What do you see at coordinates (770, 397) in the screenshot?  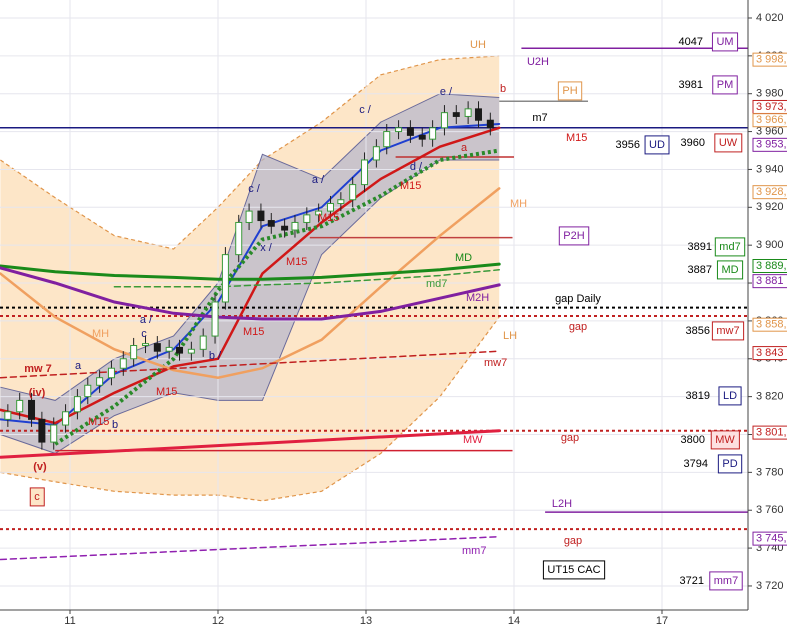 I see `y-tick-label: 3 820` at bounding box center [770, 397].